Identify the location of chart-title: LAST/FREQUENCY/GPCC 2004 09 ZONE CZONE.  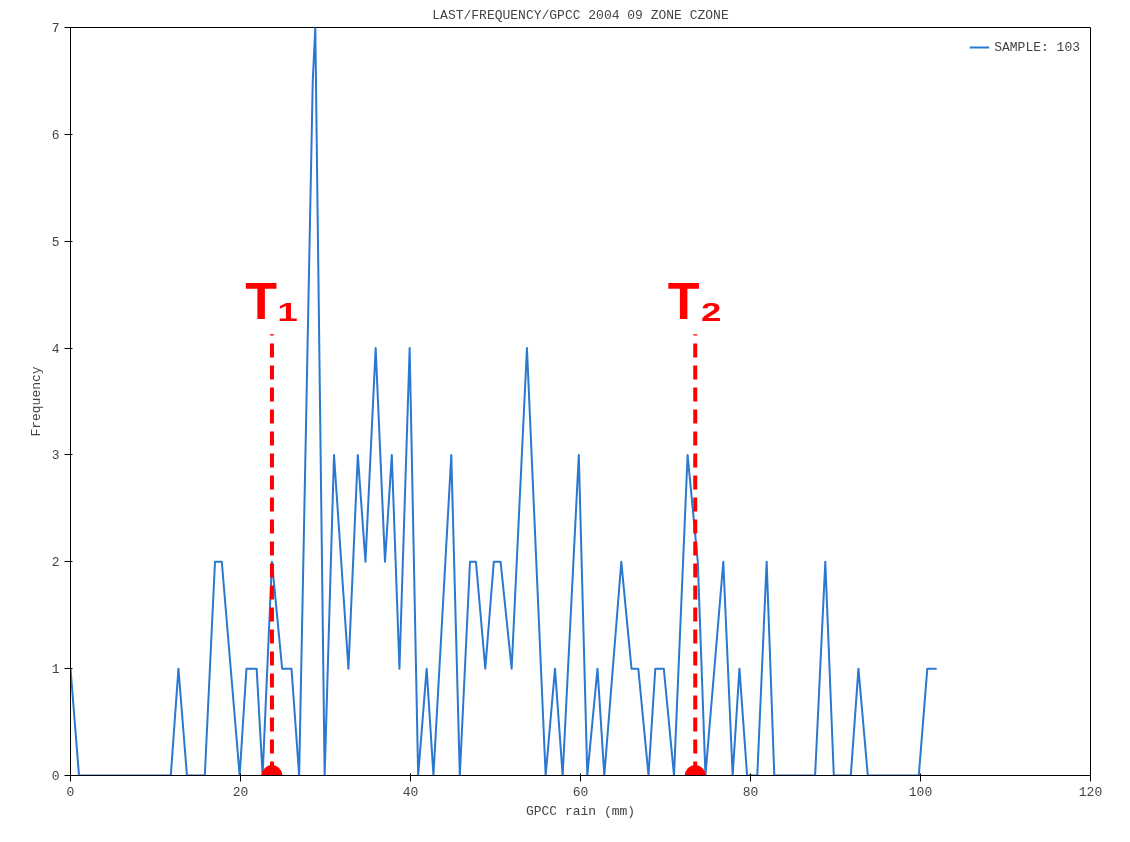
(580, 15).